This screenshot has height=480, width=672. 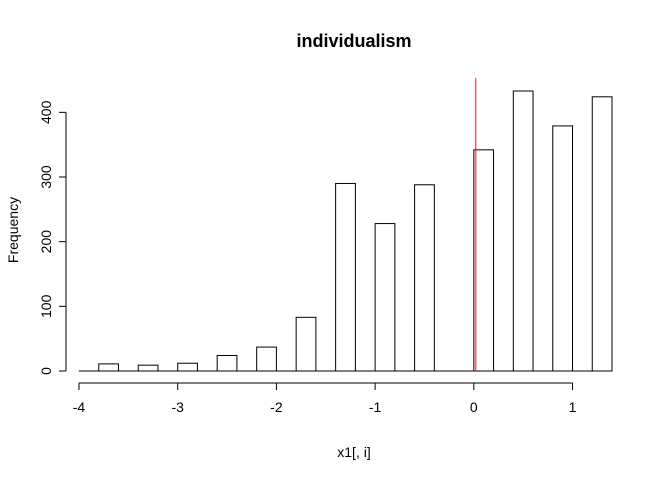 I want to click on x-tick-label: -2, so click(x=276, y=407).